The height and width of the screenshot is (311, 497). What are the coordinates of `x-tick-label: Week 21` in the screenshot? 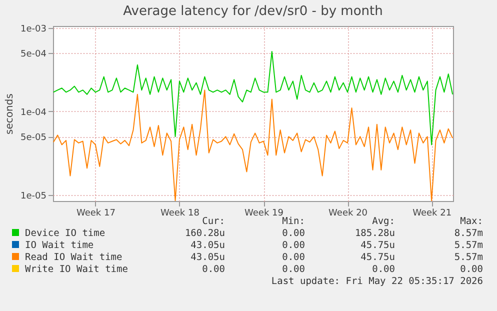 It's located at (432, 213).